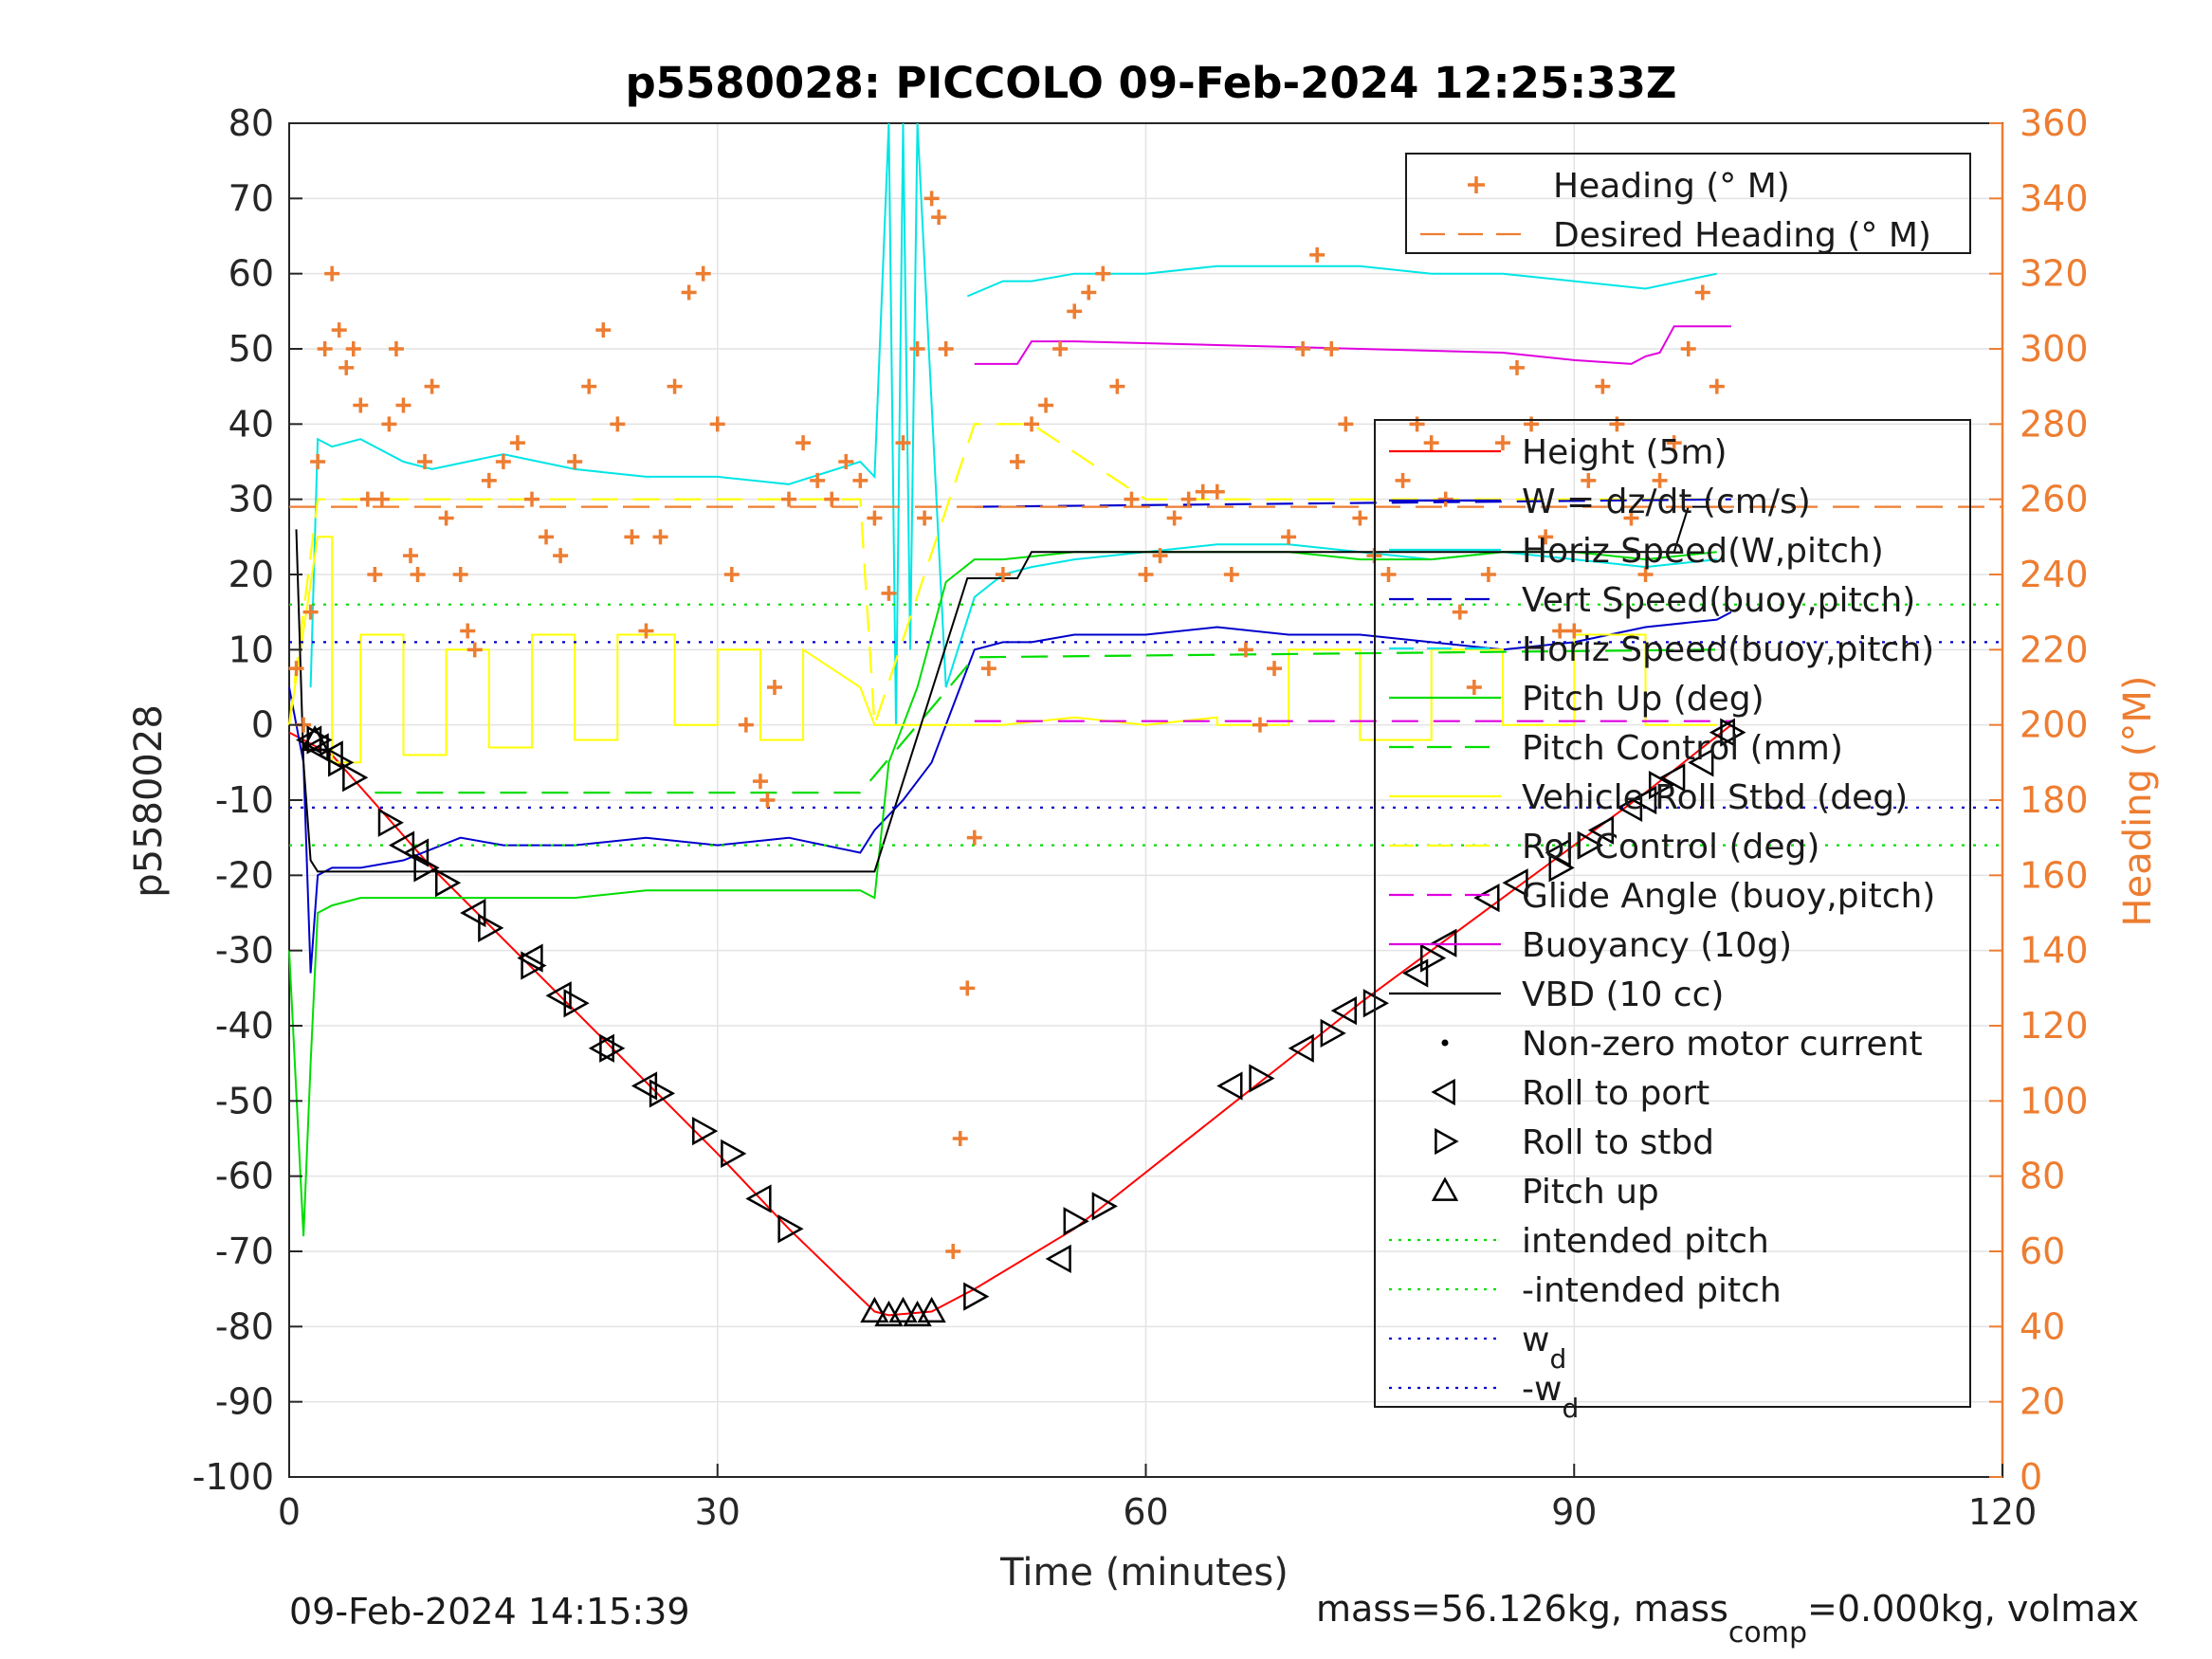  Describe the element at coordinates (1703, 551) in the screenshot. I see `legend-label: Horiz Speed(W,pitch)` at that location.